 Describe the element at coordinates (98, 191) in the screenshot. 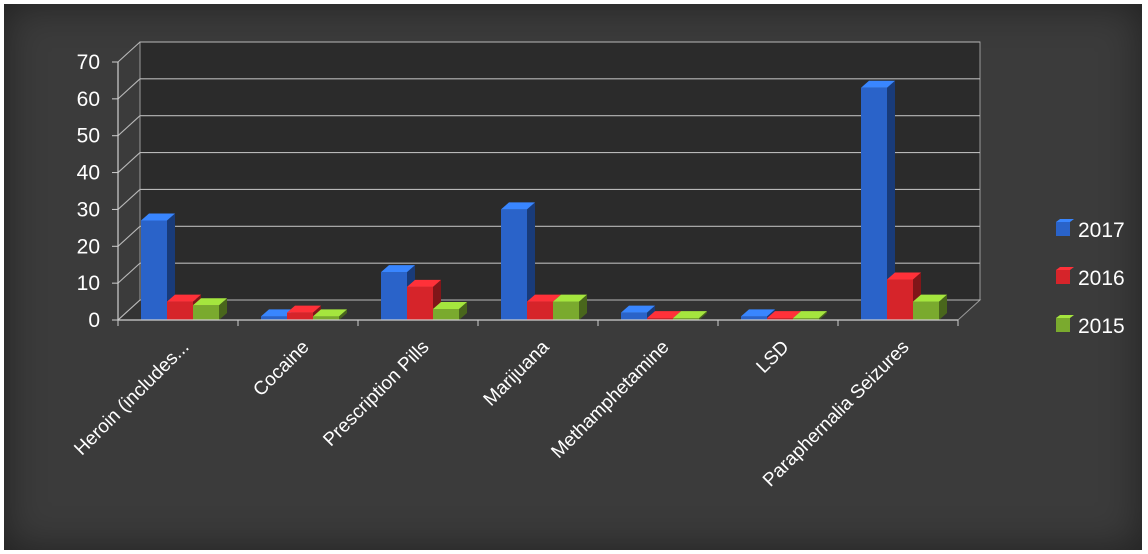

I see `y-axis: 0 10 20 30 40 50 60 70` at that location.